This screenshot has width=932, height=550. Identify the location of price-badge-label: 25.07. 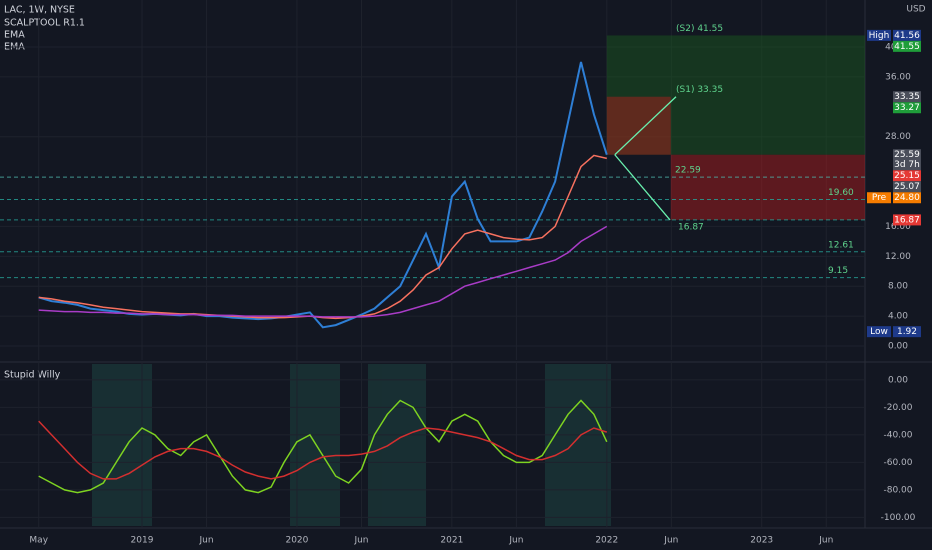
(907, 187).